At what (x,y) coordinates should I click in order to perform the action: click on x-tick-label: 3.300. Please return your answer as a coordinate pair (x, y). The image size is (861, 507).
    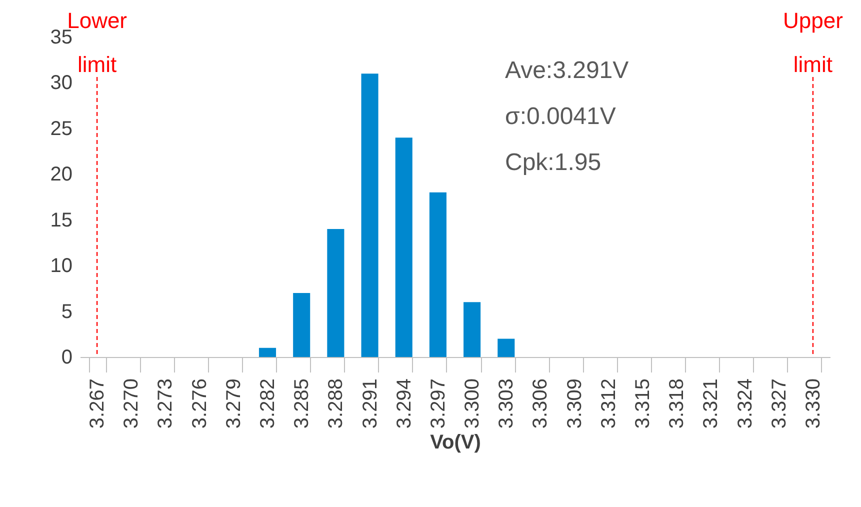
    Looking at the image, I should click on (473, 403).